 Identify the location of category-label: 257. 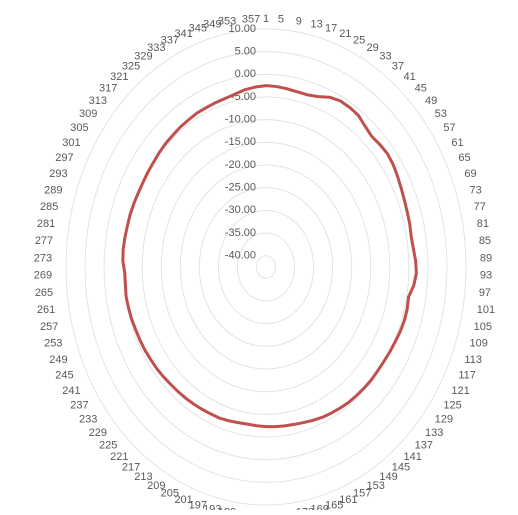
(49, 327).